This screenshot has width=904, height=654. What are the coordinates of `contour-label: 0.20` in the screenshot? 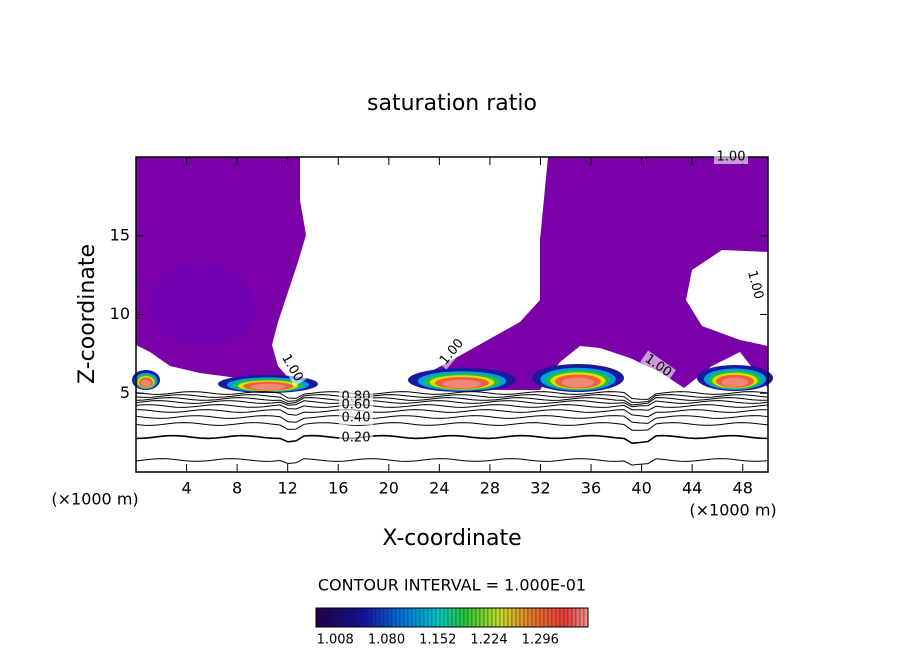 It's located at (356, 438).